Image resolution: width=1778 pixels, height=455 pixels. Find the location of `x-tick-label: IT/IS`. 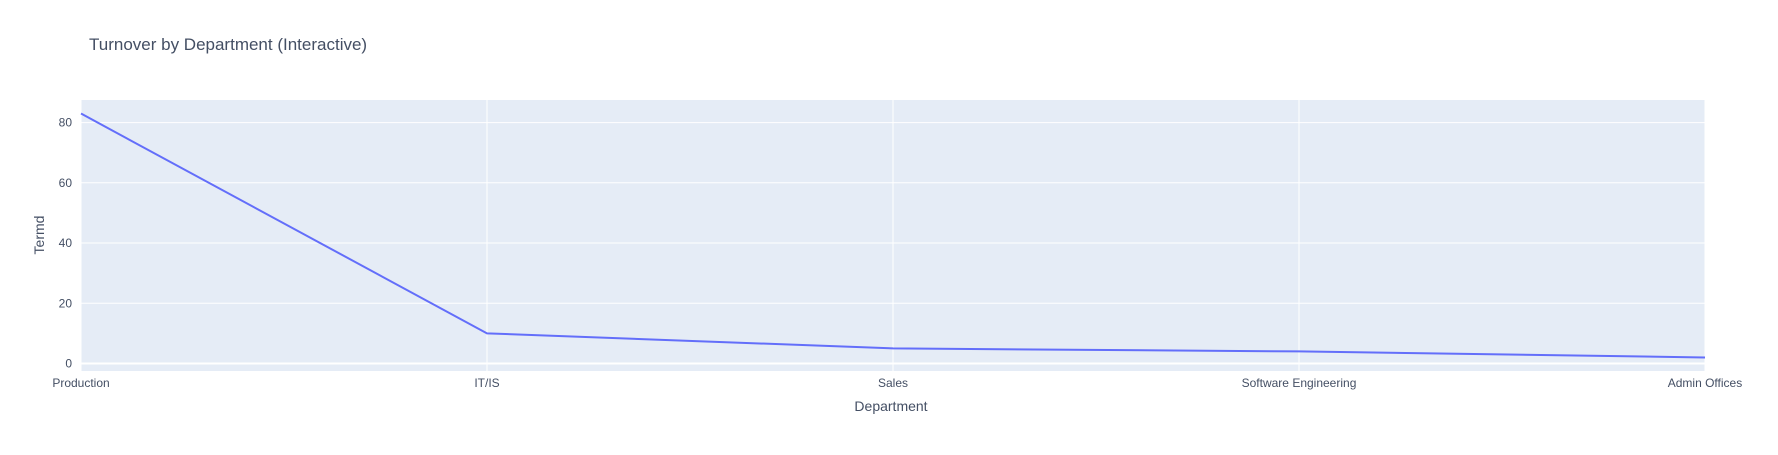

x-tick-label: IT/IS is located at coordinates (486, 383).